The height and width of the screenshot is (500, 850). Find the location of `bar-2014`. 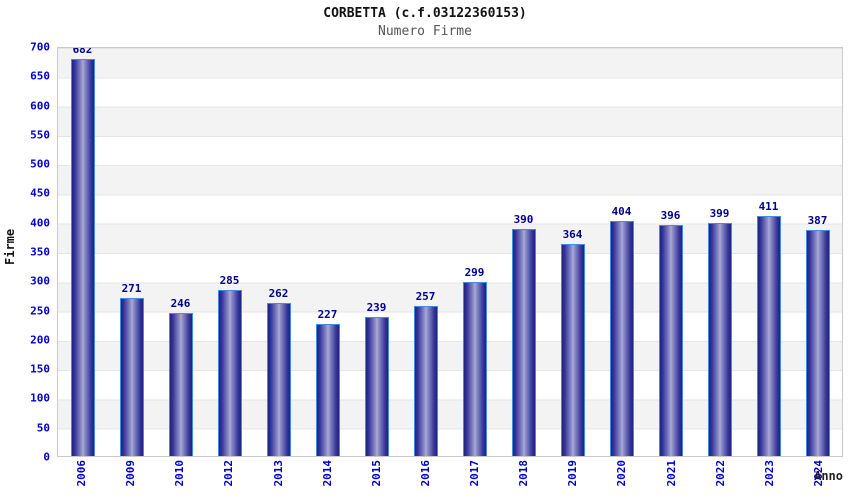

bar-2014 is located at coordinates (327, 389).